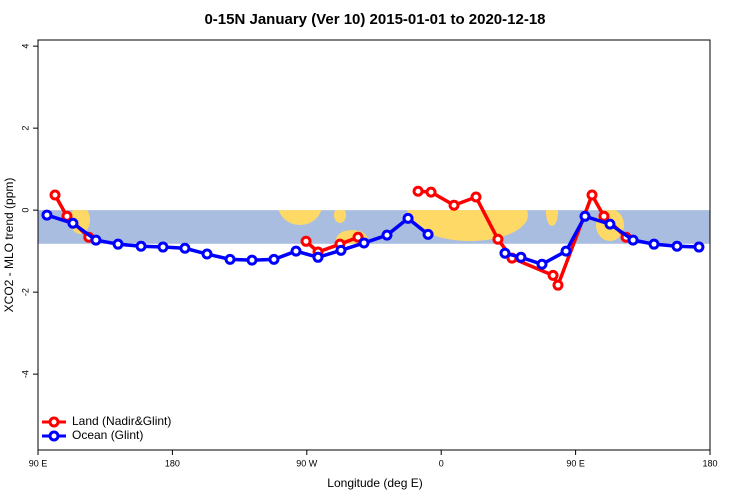 The height and width of the screenshot is (500, 750). Describe the element at coordinates (121, 421) in the screenshot. I see `legend-label: Land (Nadir&Glint)` at that location.